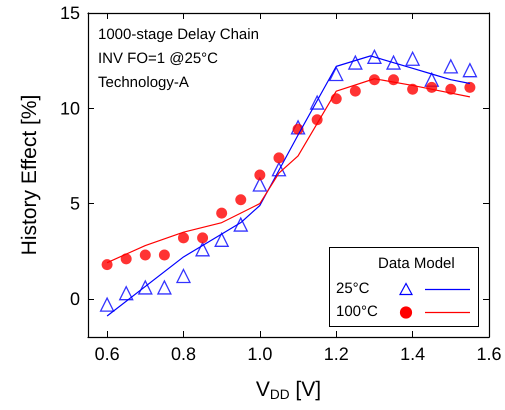 The width and height of the screenshot is (505, 410). I want to click on legend-title: Data Model, so click(416, 263).